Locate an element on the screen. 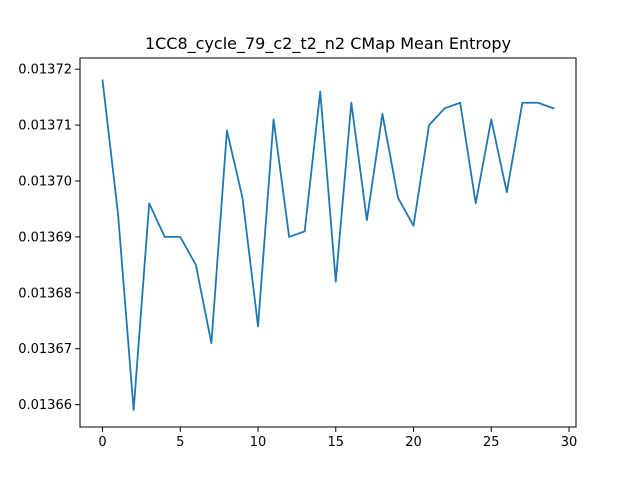 The height and width of the screenshot is (484, 640). y-tick-label: 0.01368 is located at coordinates (45, 293).